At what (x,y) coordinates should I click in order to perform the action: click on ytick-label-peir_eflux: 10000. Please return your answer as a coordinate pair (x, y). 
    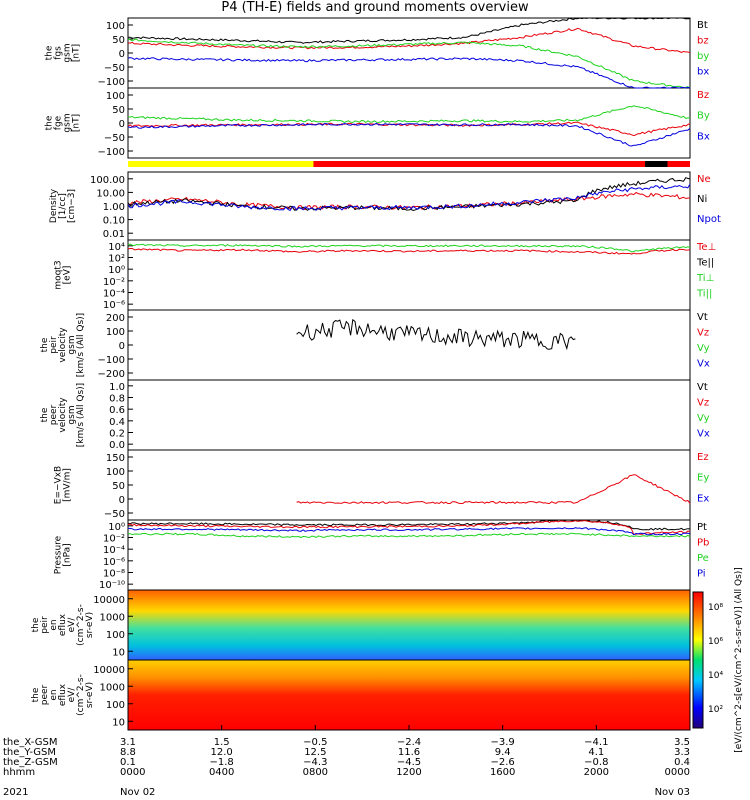
    Looking at the image, I should click on (109, 600).